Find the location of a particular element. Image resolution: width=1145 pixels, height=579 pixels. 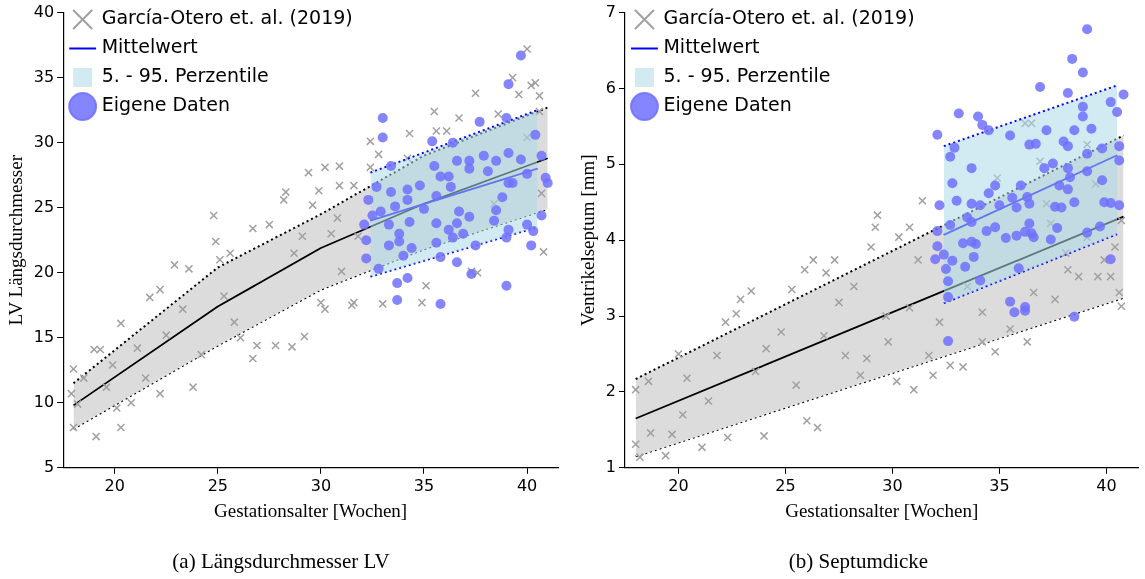

y-tick-label: 10 is located at coordinates (44, 401).